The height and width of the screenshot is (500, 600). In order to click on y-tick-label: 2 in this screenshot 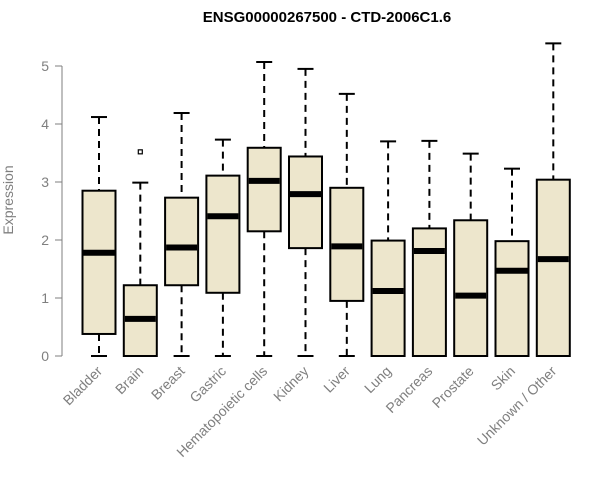, I will do `click(45, 240)`.